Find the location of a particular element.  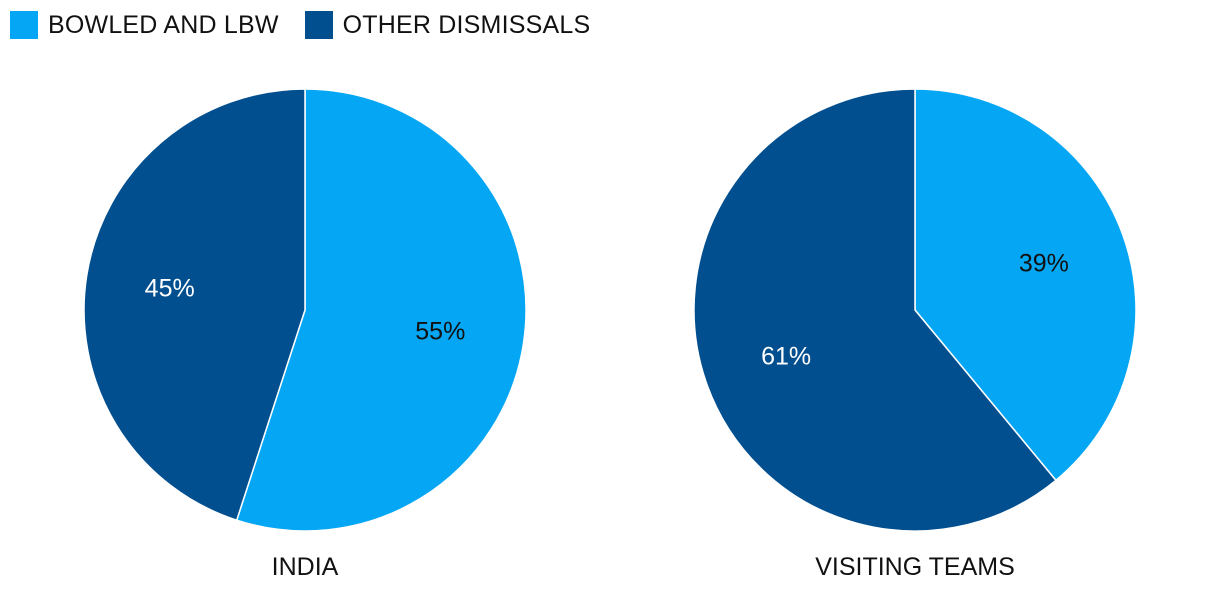

pie-label-india-bowled-and-lbw: 55% is located at coordinates (440, 331).